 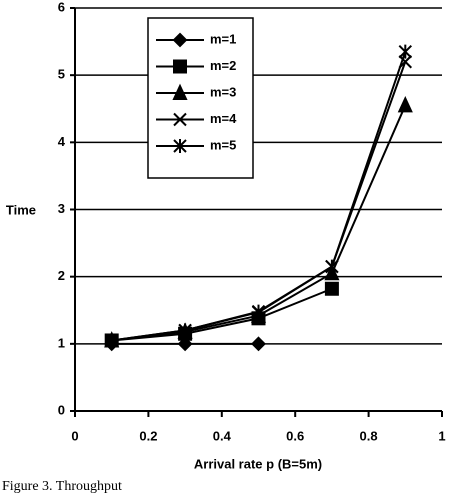 What do you see at coordinates (222, 314) in the screenshot?
I see `series-line` at bounding box center [222, 314].